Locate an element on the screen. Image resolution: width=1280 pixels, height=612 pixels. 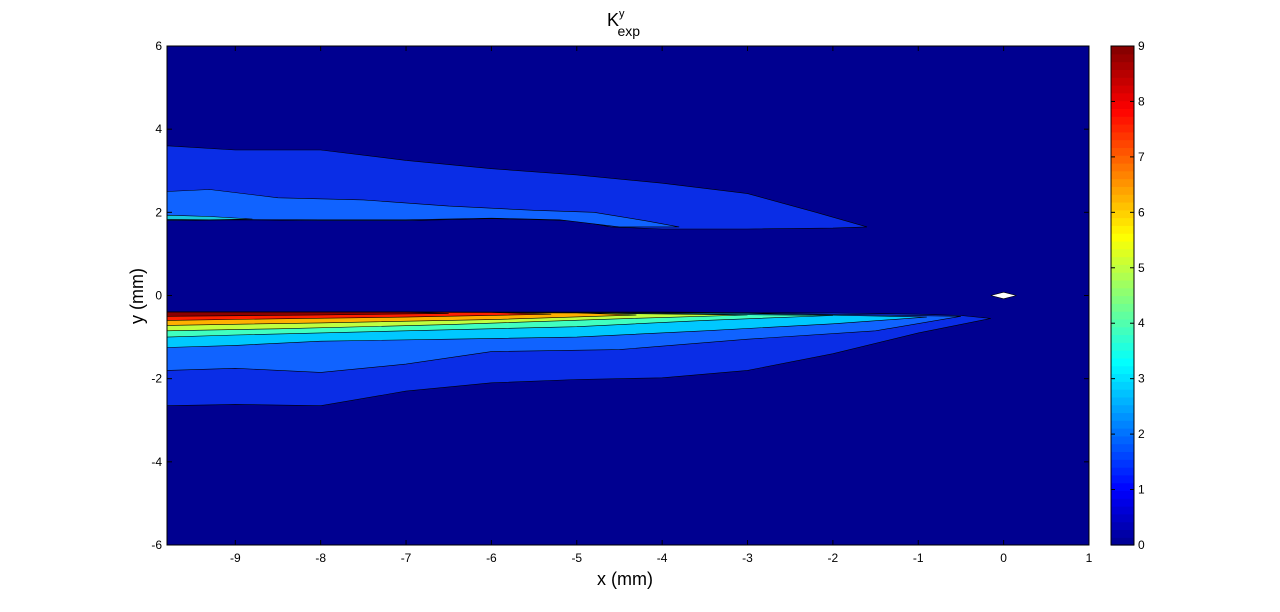
chart-title-subscript: exp is located at coordinates (629, 31).